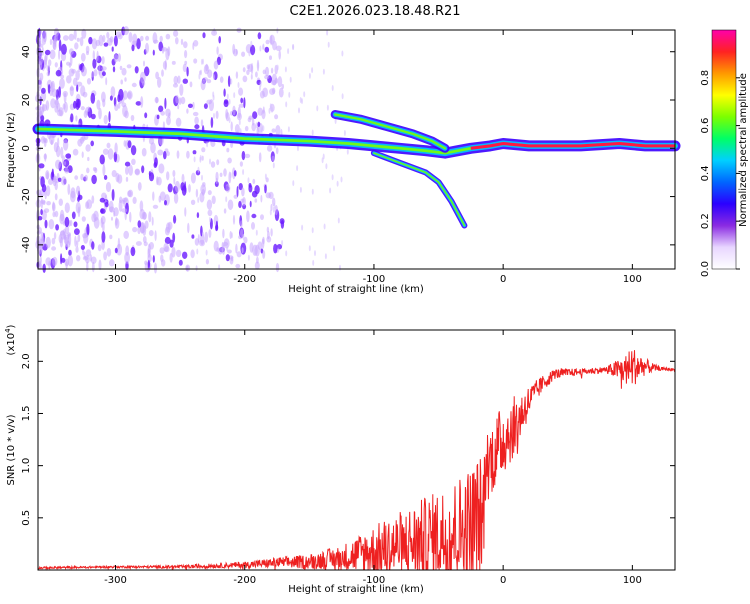 The height and width of the screenshot is (604, 750). What do you see at coordinates (632, 580) in the screenshot?
I see `snr-x-tick-label: 100` at bounding box center [632, 580].